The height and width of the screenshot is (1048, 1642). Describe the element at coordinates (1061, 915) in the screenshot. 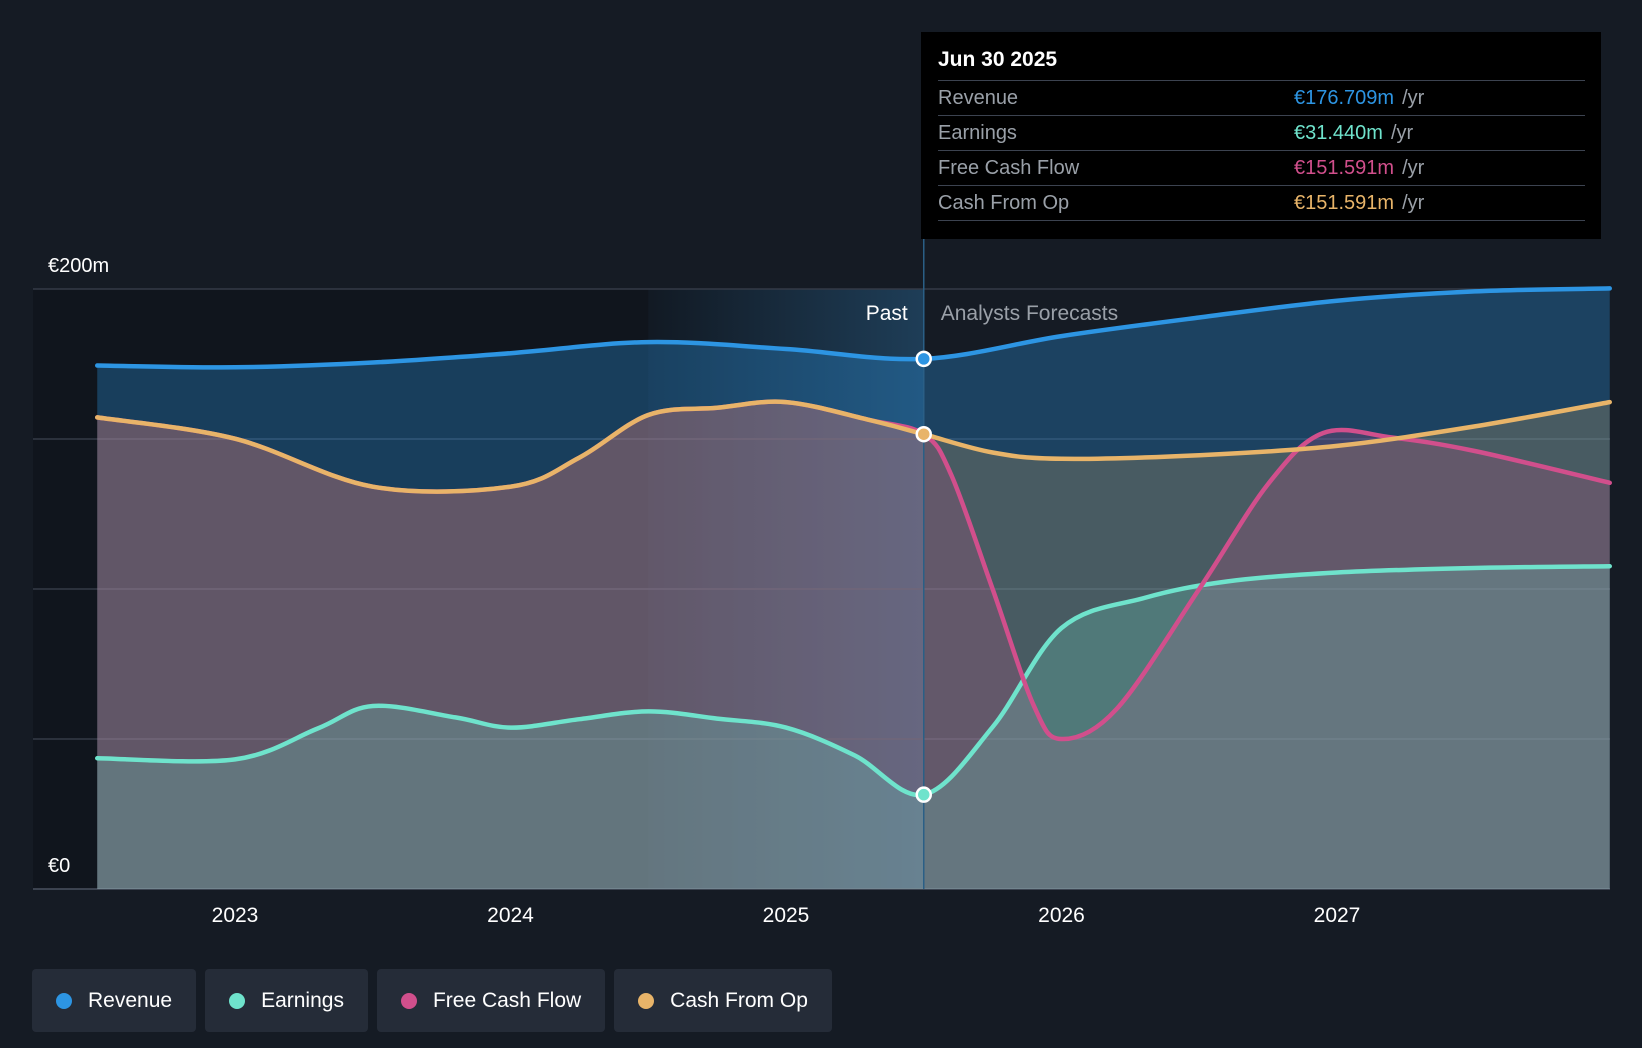

I see `x-tick-label: 2026` at that location.